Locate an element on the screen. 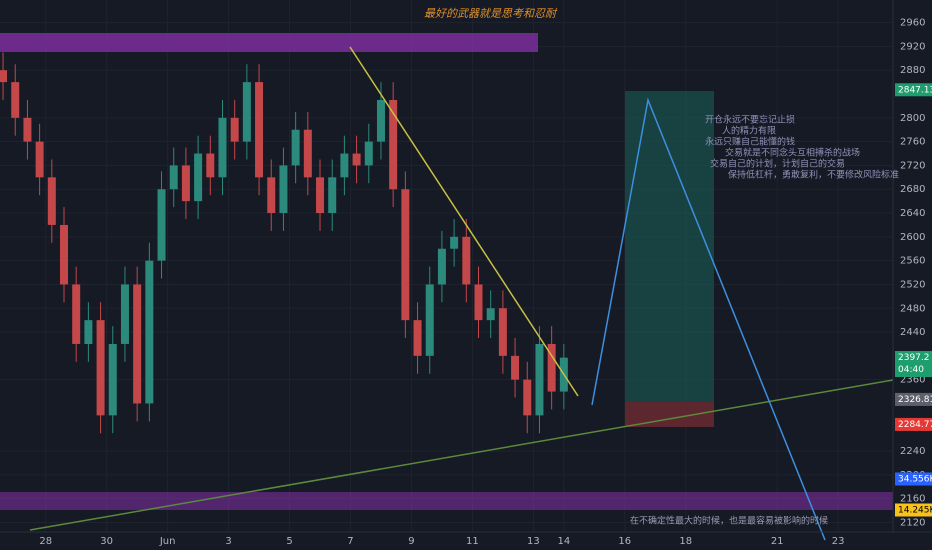  y-tick-label: 2120 is located at coordinates (912, 522).